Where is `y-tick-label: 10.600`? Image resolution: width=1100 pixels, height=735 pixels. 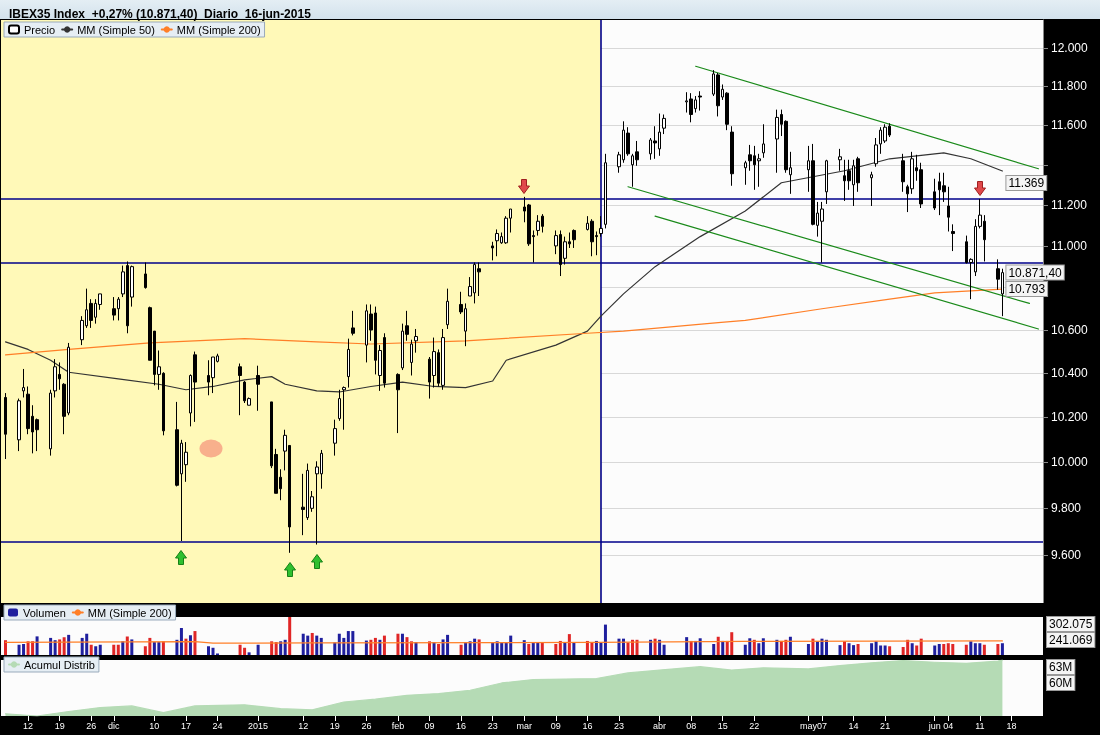 y-tick-label: 10.600 is located at coordinates (1070, 330).